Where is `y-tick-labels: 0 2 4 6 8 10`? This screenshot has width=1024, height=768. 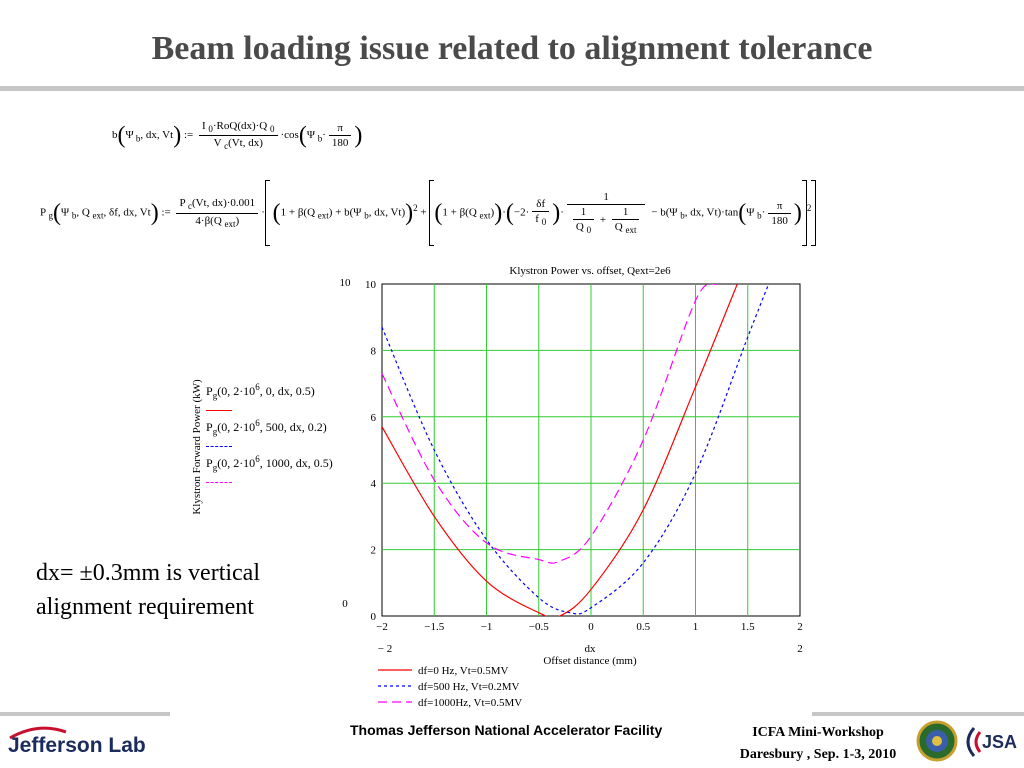 y-tick-labels: 0 2 4 6 8 10 is located at coordinates (371, 451).